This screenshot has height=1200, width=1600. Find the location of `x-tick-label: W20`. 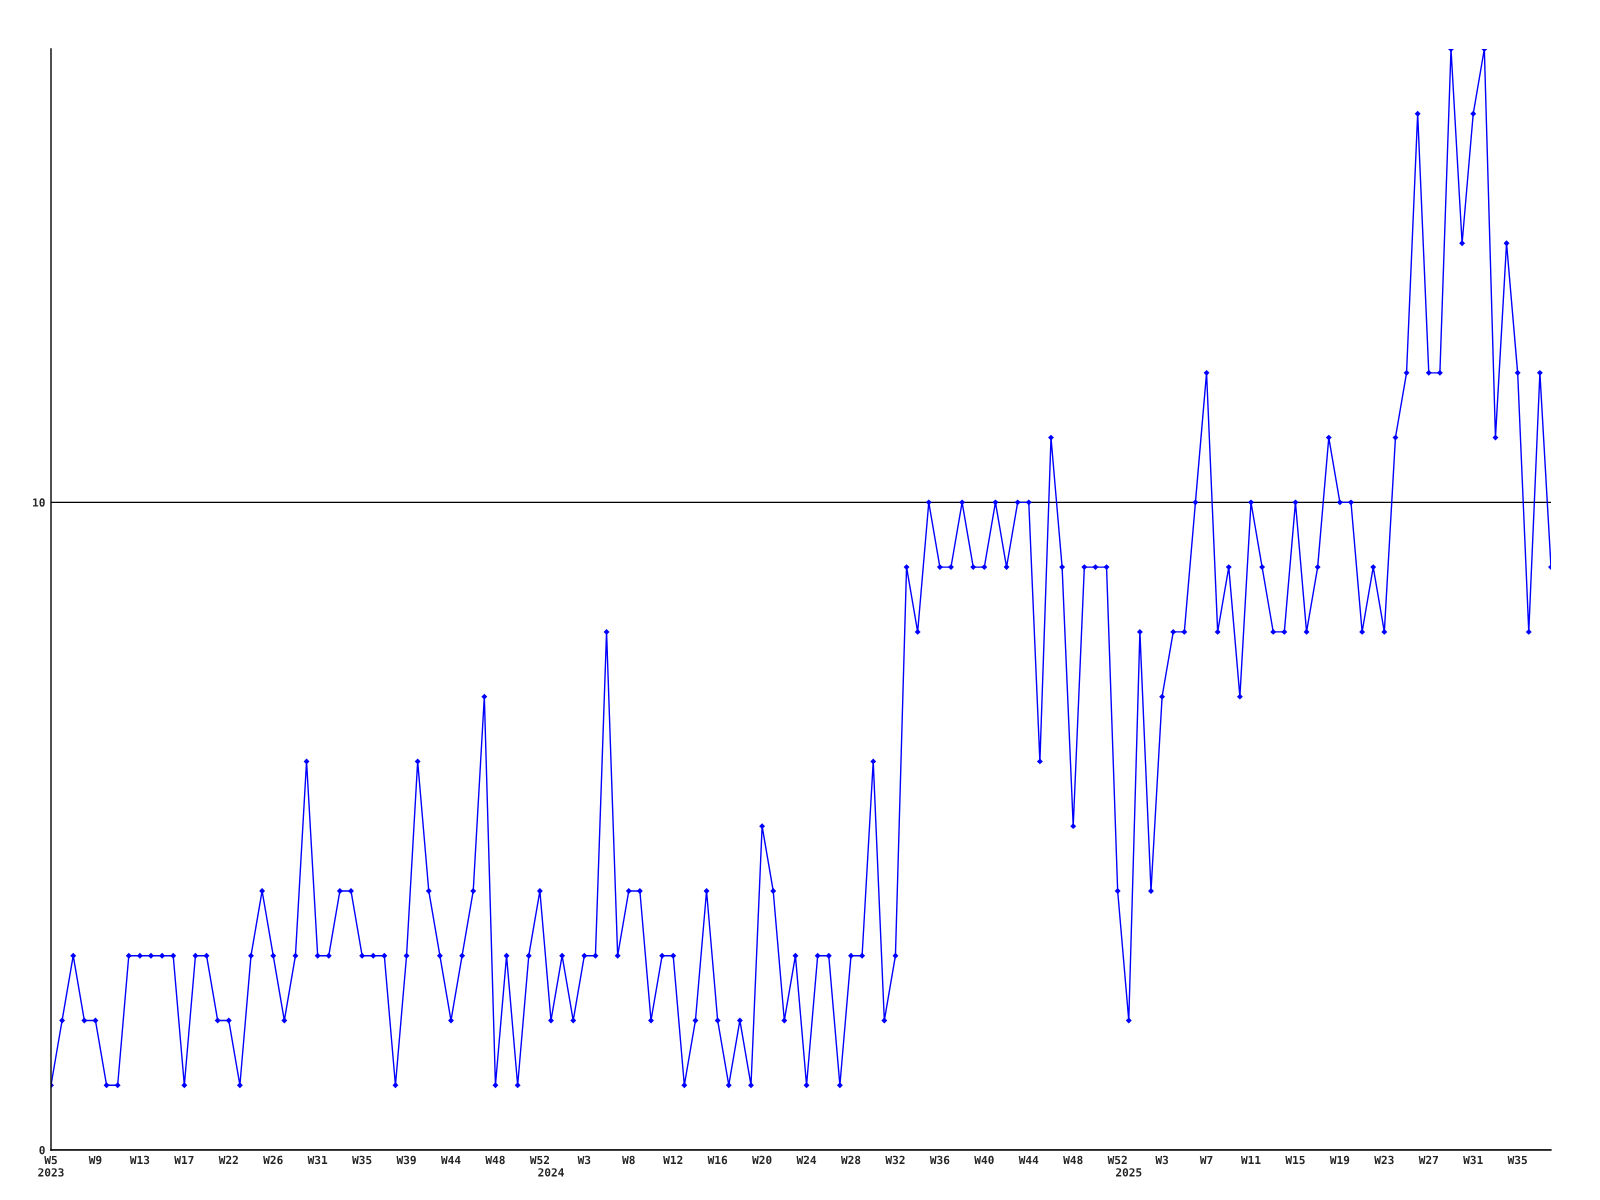

x-tick-label: W20 is located at coordinates (762, 1160).